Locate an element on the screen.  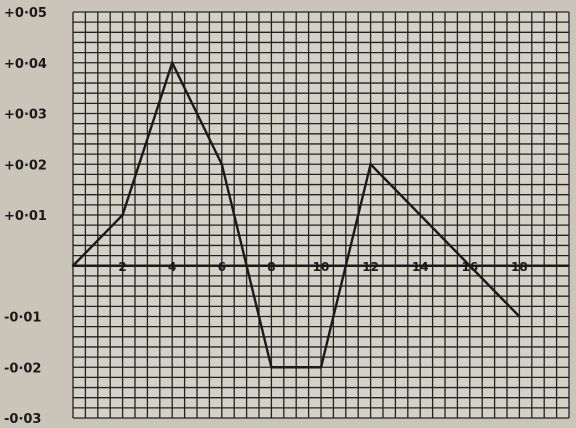
y-tick-label: +0·04 is located at coordinates (25, 64).